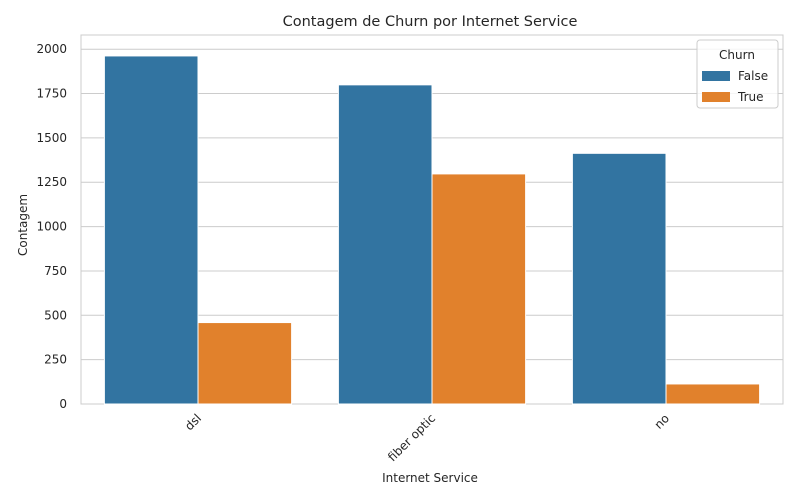 The height and width of the screenshot is (500, 800). I want to click on y-tick-label: 250, so click(55, 360).